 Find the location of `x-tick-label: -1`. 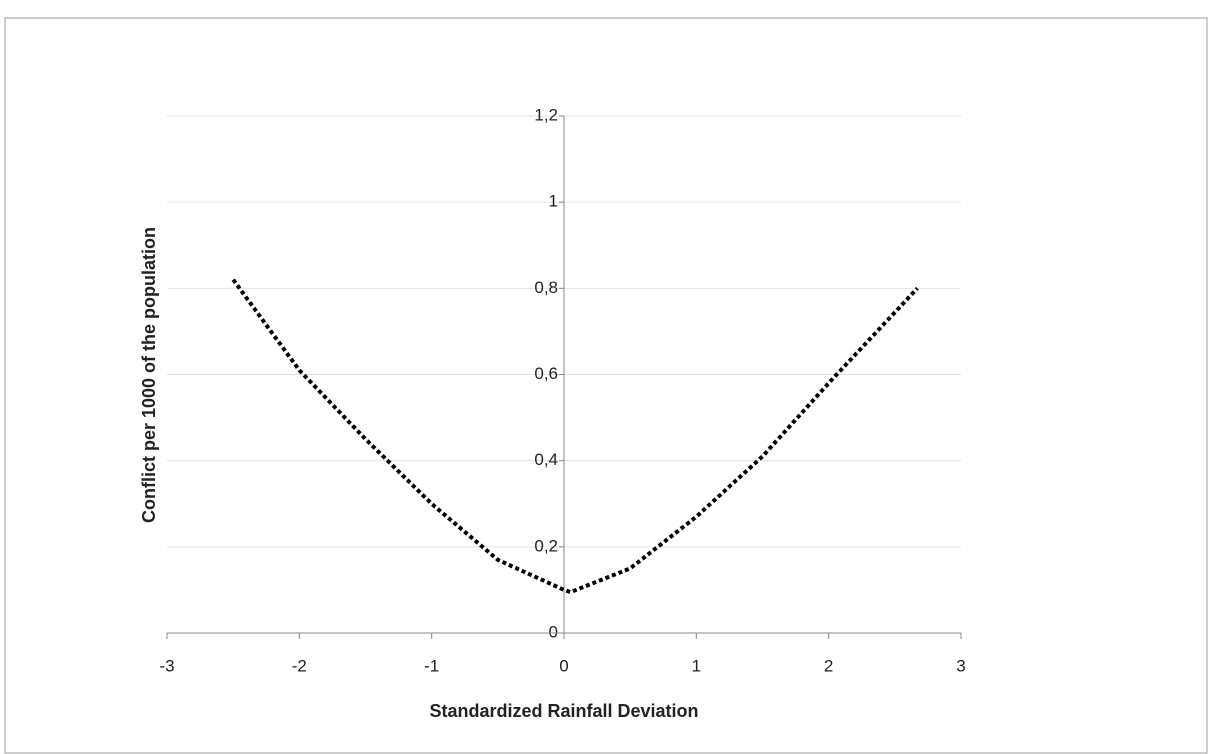

x-tick-label: -1 is located at coordinates (431, 665).